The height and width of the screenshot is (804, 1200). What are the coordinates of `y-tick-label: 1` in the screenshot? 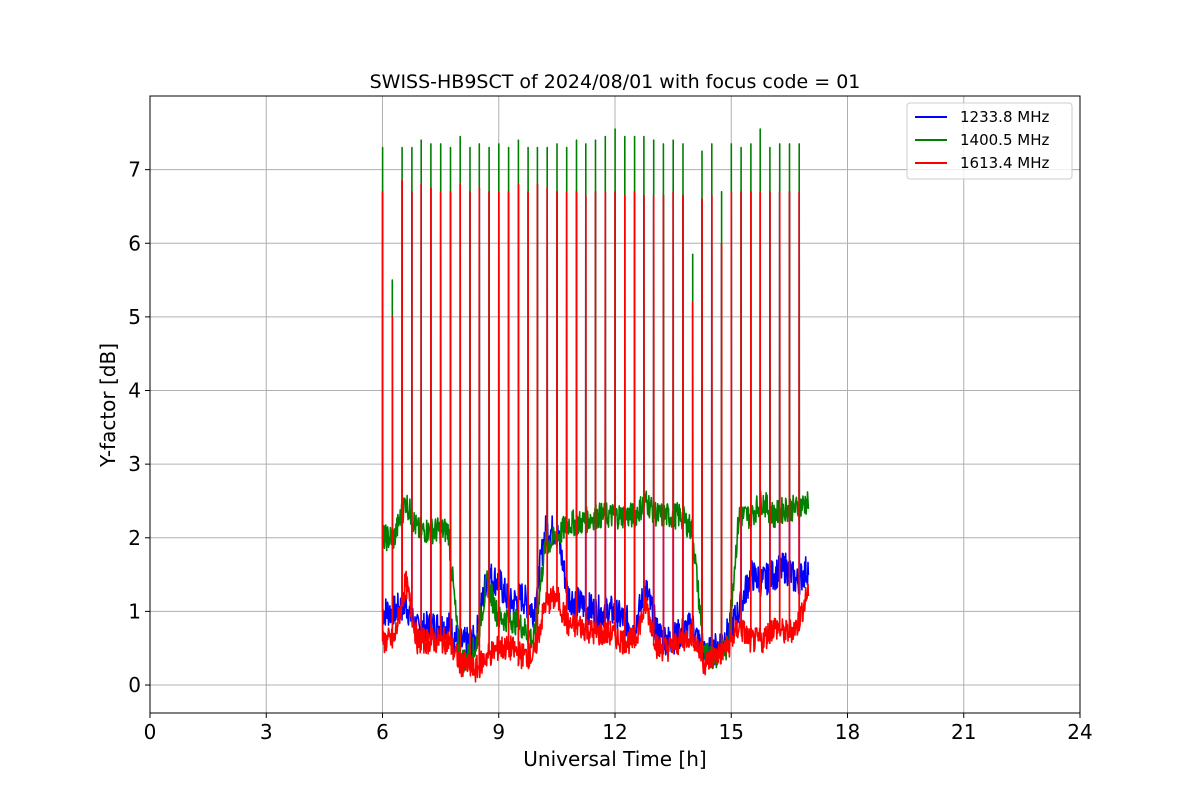 It's located at (134, 611).